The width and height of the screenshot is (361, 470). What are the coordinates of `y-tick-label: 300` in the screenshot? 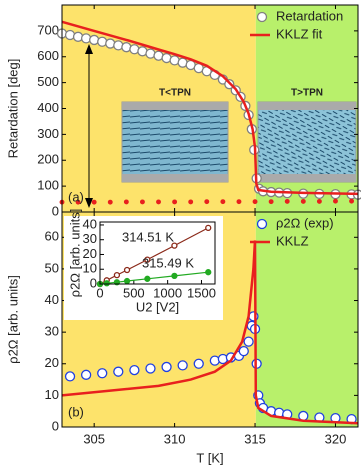 It's located at (48, 133).